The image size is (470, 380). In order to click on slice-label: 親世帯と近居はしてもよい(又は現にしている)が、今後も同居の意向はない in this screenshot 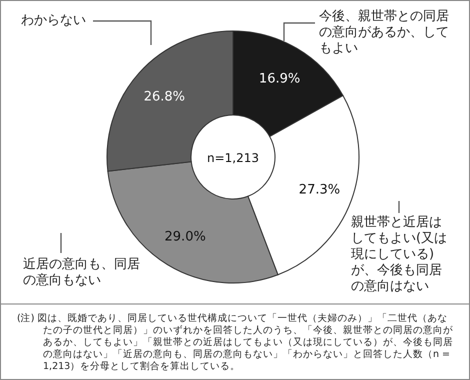, I will do `click(399, 255)`.